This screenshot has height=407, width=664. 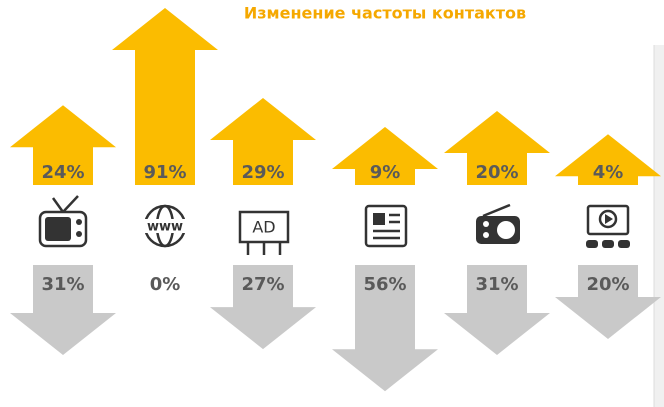 I want to click on down-label: 20%, so click(x=607, y=284).